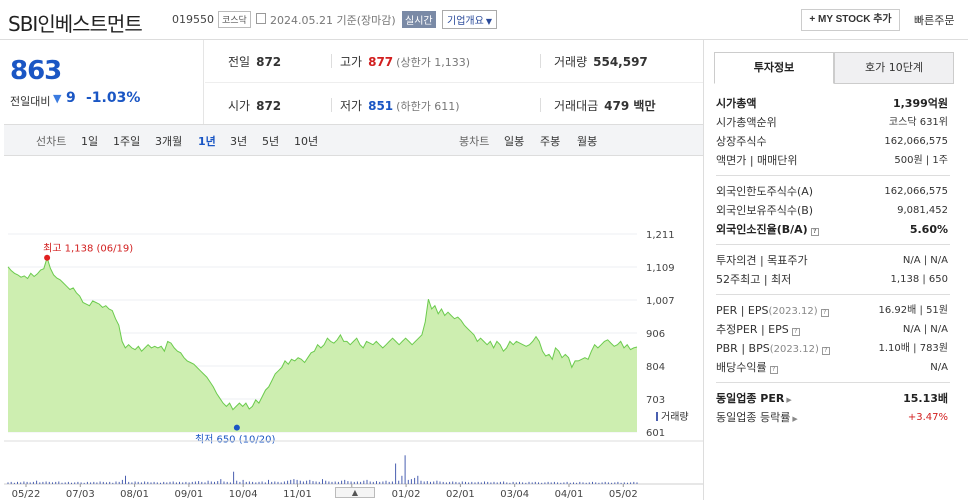 Image resolution: width=968 pixels, height=500 pixels. Describe the element at coordinates (764, 210) in the screenshot. I see `info-row-label: 외국인보유주식수(B)` at that location.